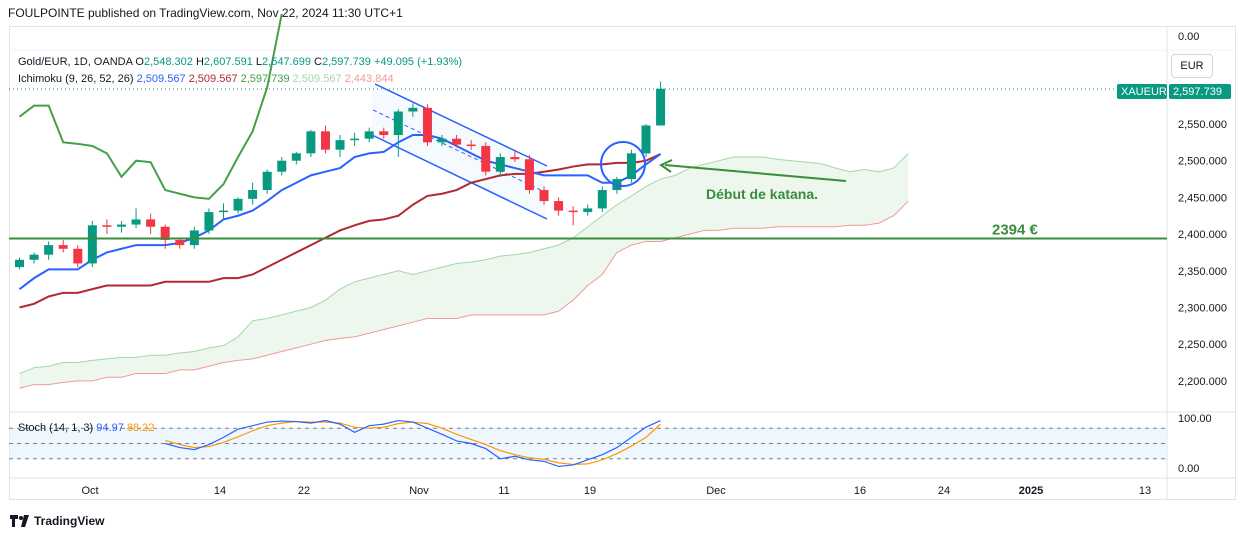 This screenshot has width=1246, height=539. What do you see at coordinates (19, 521) in the screenshot?
I see `tradingview-logo-icon` at bounding box center [19, 521].